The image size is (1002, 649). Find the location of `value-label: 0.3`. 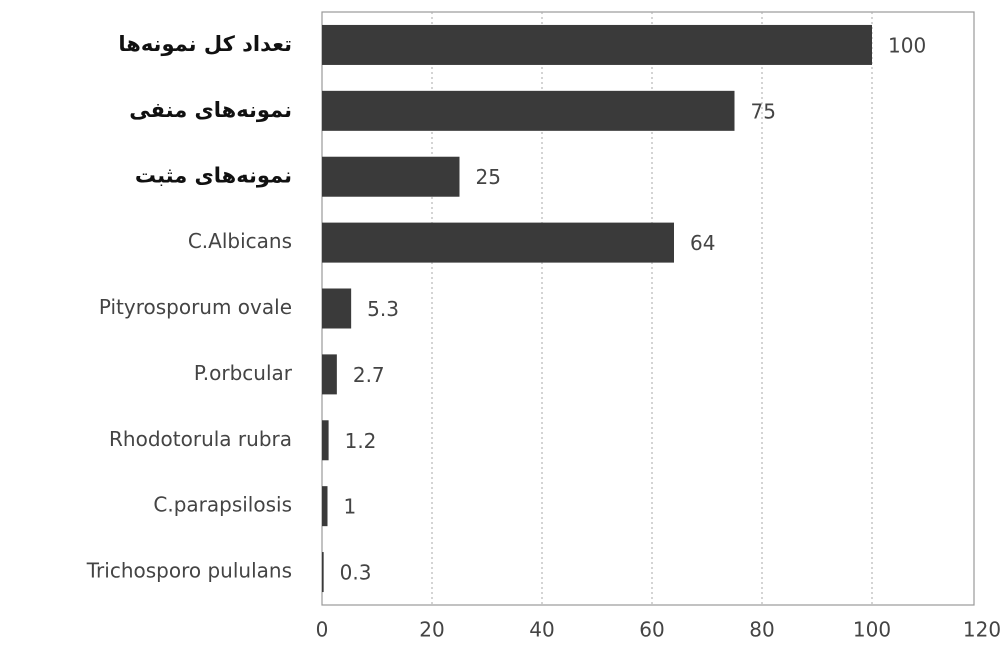

value-label: 0.3 is located at coordinates (356, 573).